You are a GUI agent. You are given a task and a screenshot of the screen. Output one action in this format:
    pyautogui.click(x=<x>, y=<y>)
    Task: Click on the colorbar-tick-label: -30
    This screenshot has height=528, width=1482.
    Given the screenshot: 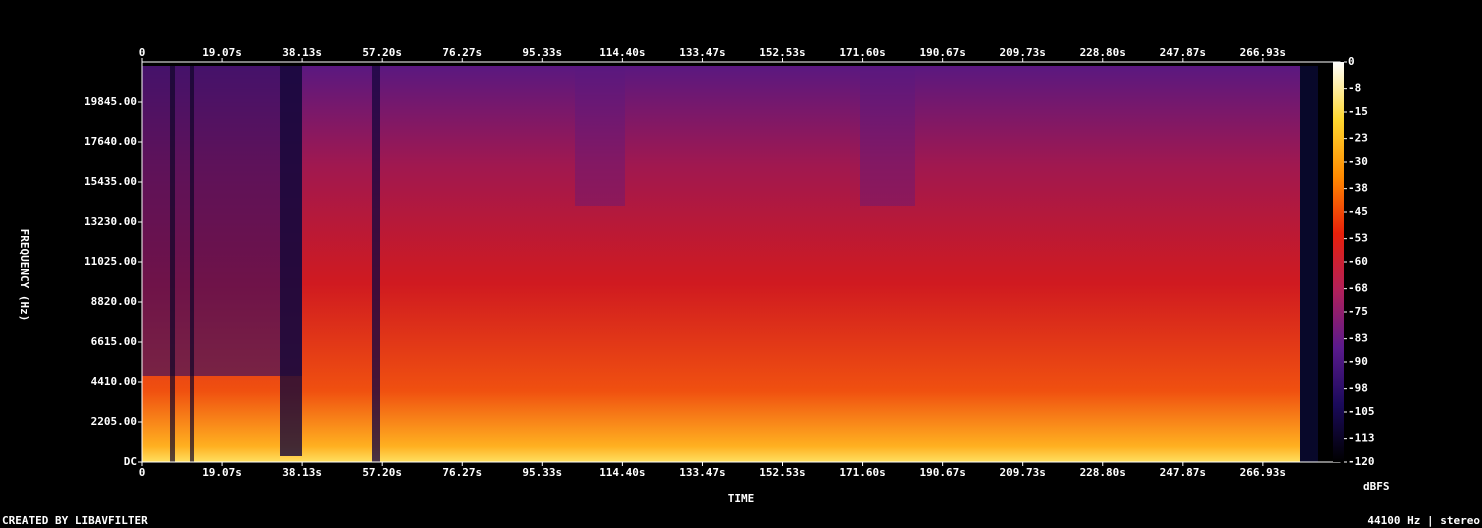 What is the action you would take?
    pyautogui.click(x=1358, y=161)
    